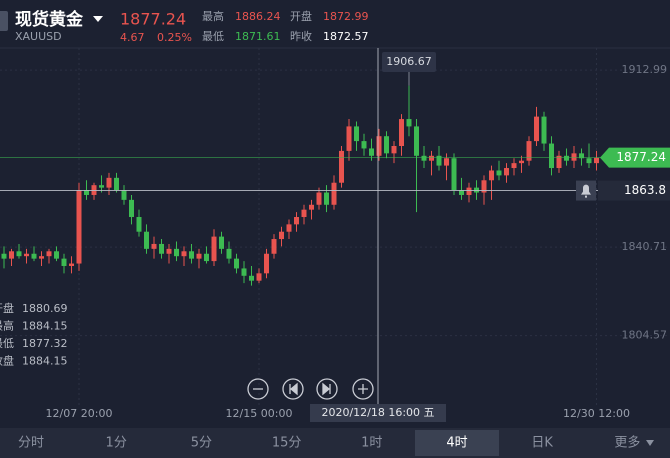 The height and width of the screenshot is (458, 670). What do you see at coordinates (45, 343) in the screenshot?
I see `ohlc-value: 1877.32` at bounding box center [45, 343].